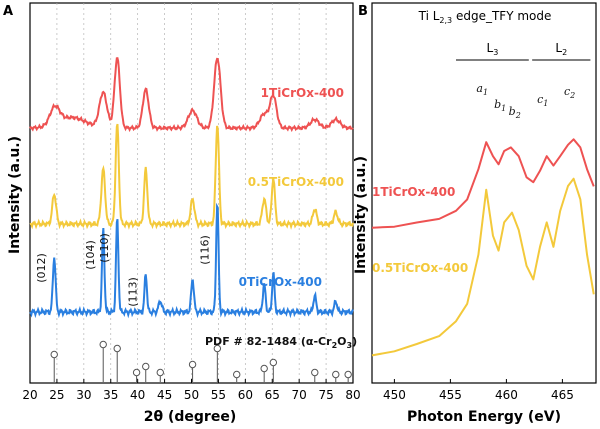 This screenshot has height=429, width=600. What do you see at coordinates (137, 395) in the screenshot?
I see `x-tick-label: 40` at bounding box center [137, 395].